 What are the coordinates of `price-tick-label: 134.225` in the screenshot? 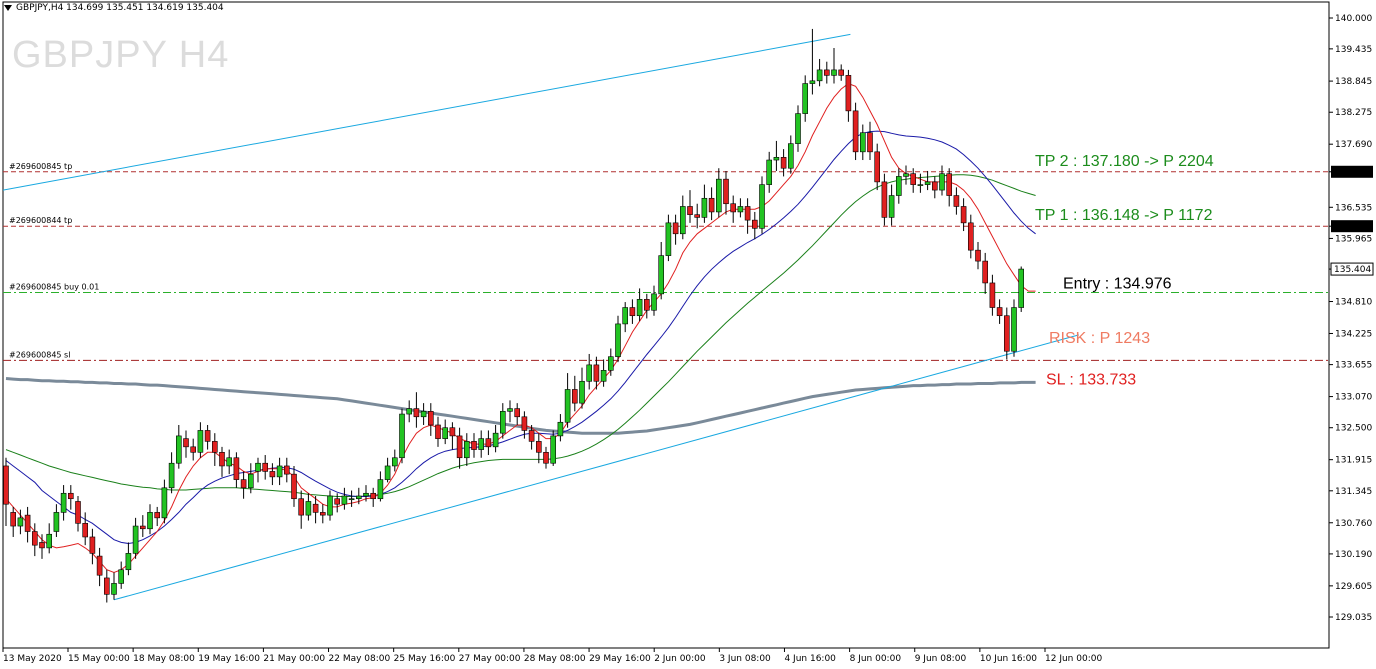 It's located at (1353, 334).